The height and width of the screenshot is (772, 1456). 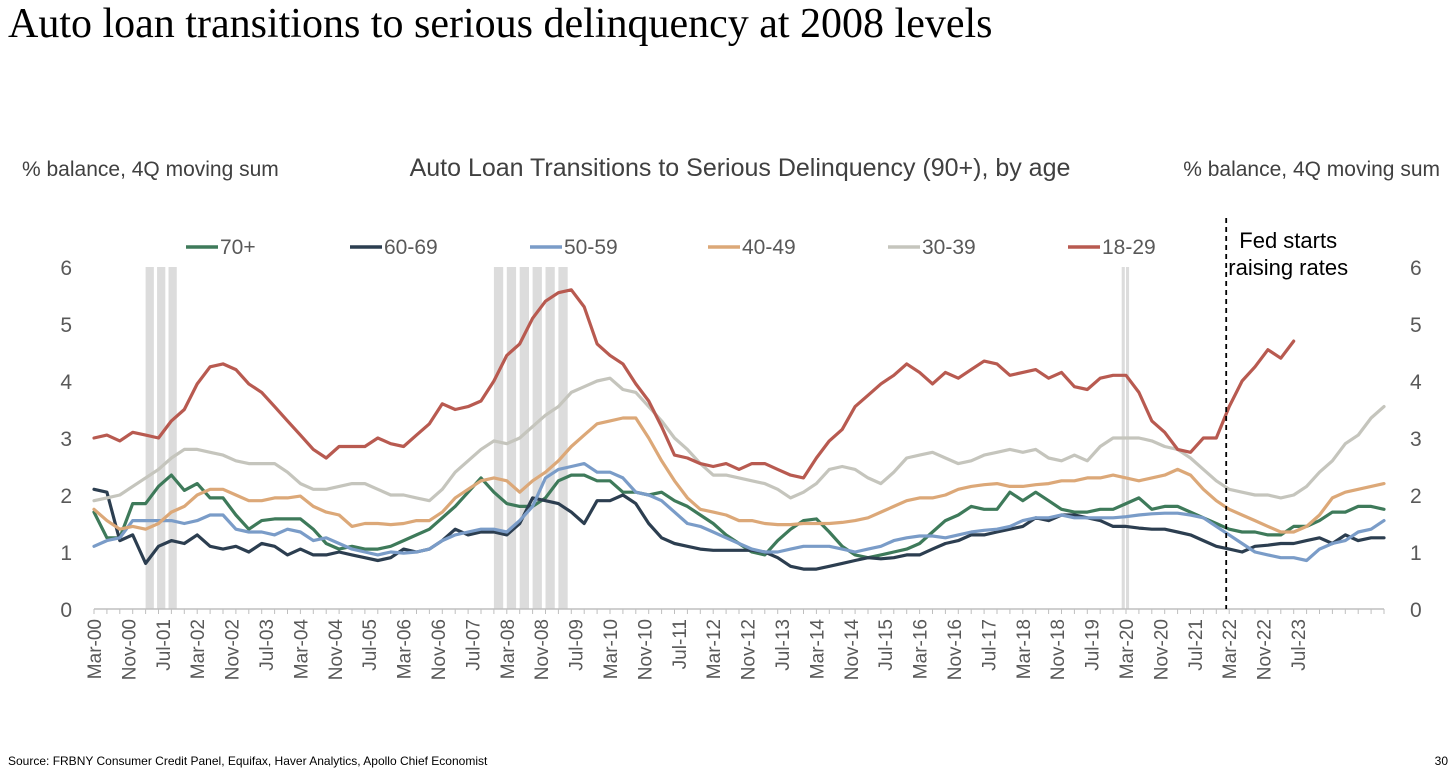 What do you see at coordinates (989, 645) in the screenshot?
I see `x-tick-label: Jul-17` at bounding box center [989, 645].